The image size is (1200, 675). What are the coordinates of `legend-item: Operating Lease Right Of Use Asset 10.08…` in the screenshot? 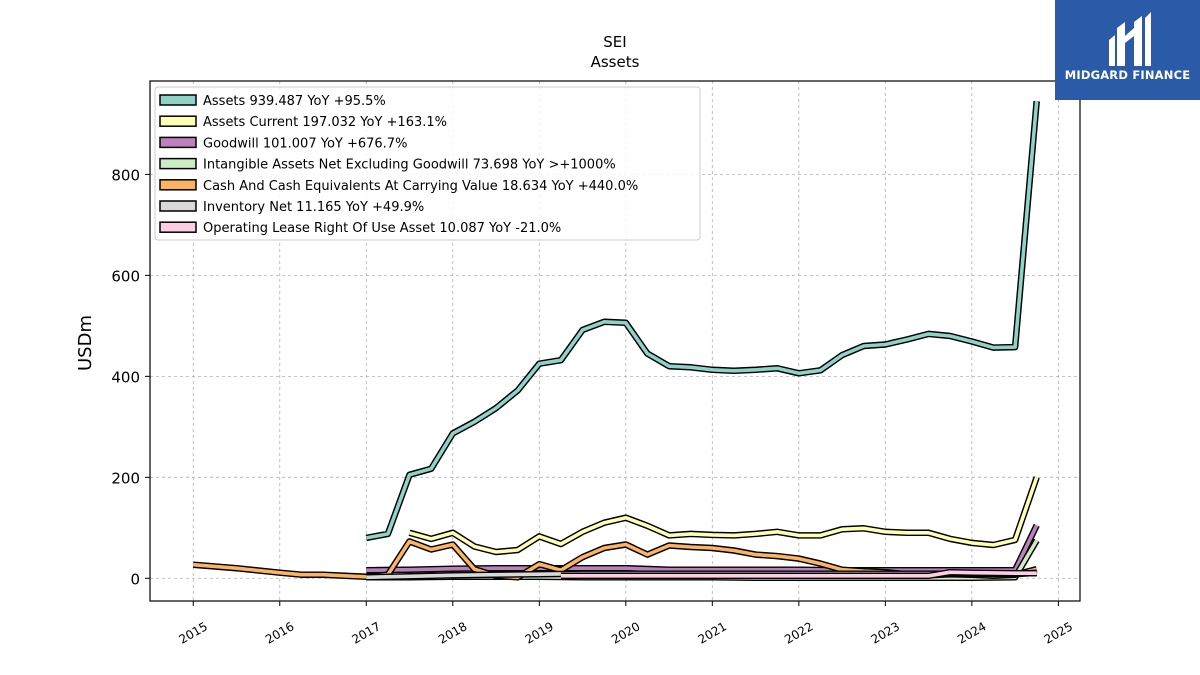 It's located at (360, 228).